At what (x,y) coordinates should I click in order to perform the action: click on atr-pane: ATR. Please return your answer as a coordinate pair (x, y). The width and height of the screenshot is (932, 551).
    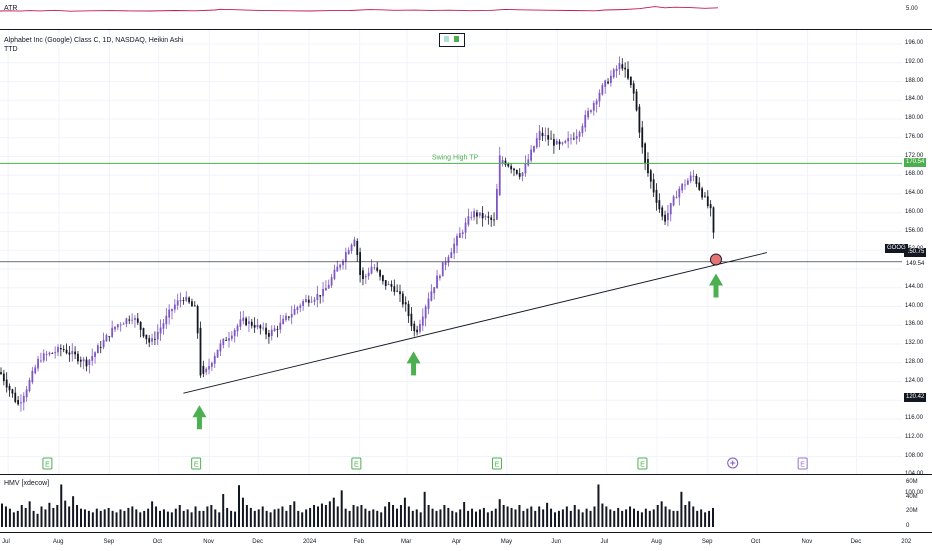
    Looking at the image, I should click on (451, 15).